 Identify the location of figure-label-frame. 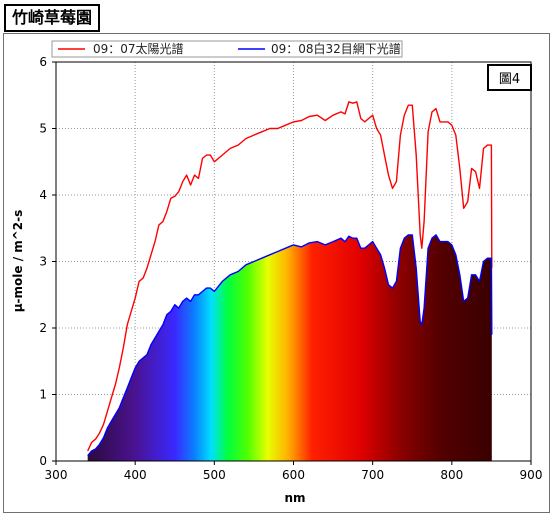
(509, 77).